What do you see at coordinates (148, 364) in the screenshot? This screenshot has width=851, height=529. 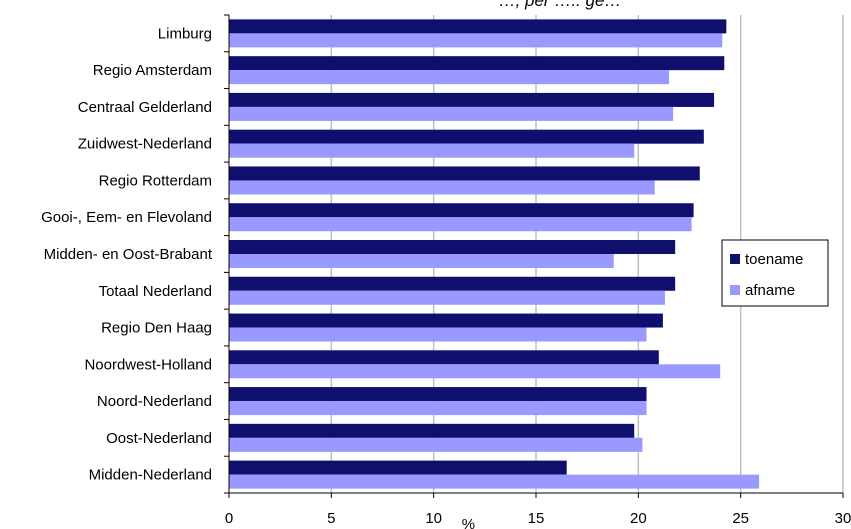 I see `category-label: Noordwest-Holland` at bounding box center [148, 364].